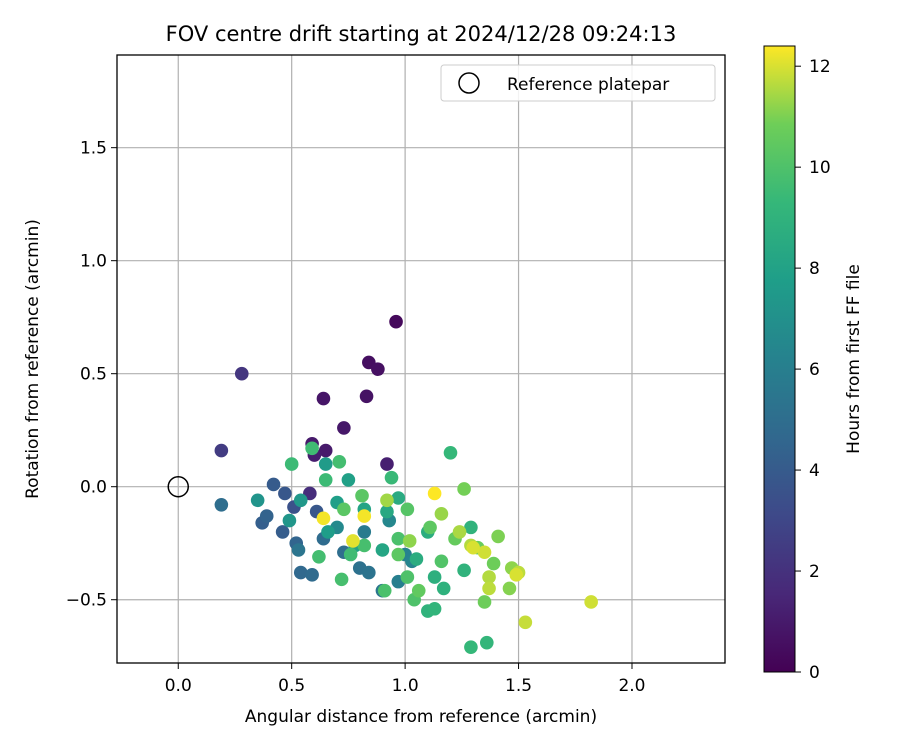  What do you see at coordinates (820, 168) in the screenshot?
I see `colorbar-tick-label: 10` at bounding box center [820, 168].